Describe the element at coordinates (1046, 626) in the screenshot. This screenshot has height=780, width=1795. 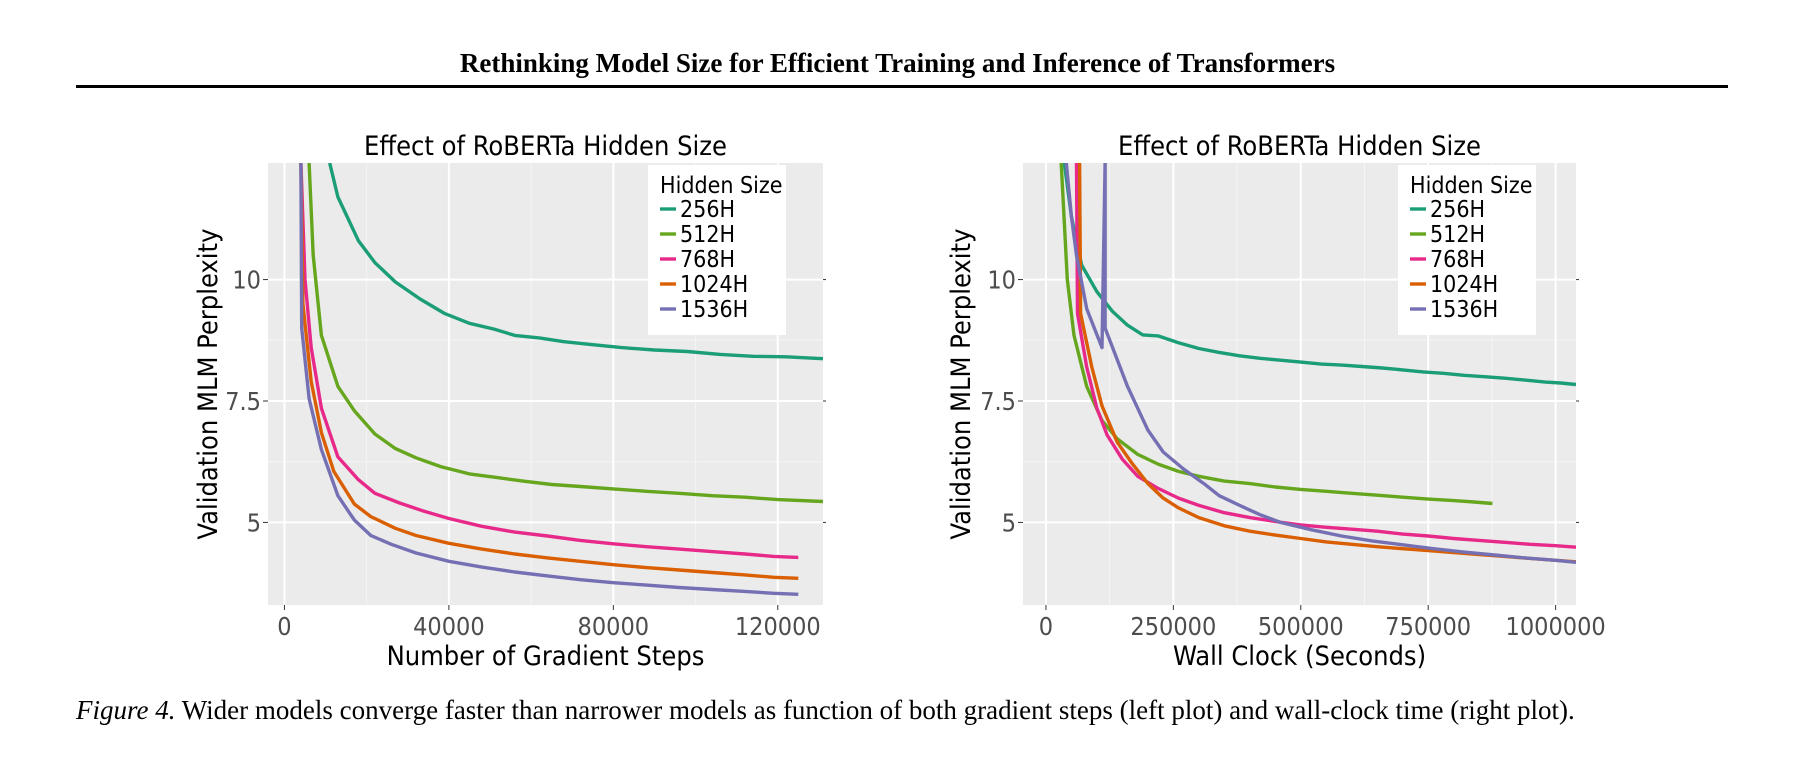
I see `chart-1-x-tick-label: 0` at that location.